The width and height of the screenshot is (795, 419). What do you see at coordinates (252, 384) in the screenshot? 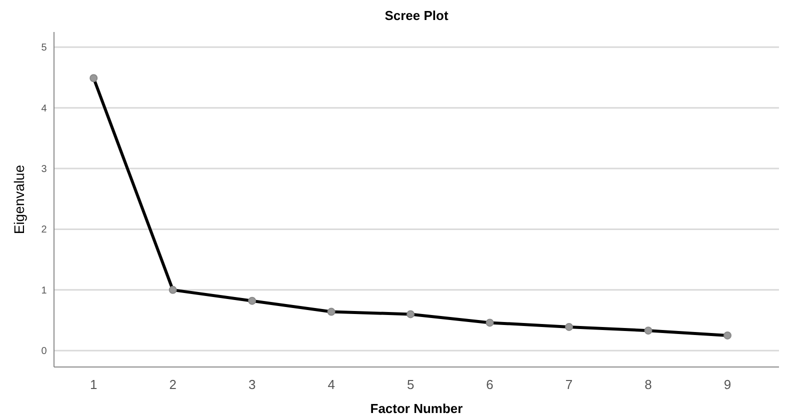
I see `x-tick-label: 3` at bounding box center [252, 384].